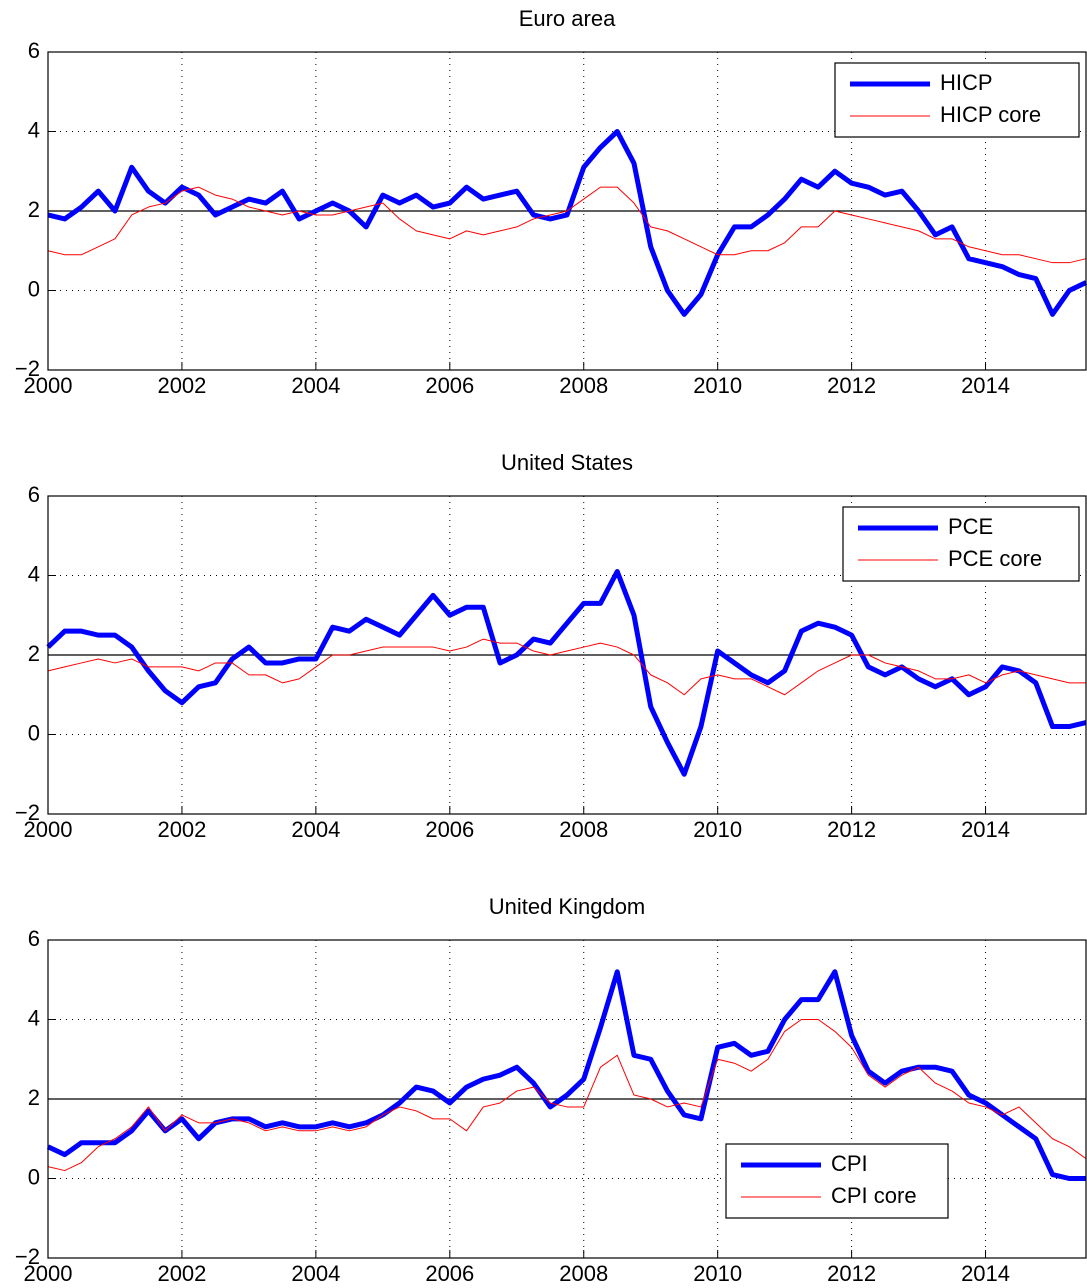 The width and height of the screenshot is (1087, 1288). I want to click on legend-label: PCE, so click(970, 526).